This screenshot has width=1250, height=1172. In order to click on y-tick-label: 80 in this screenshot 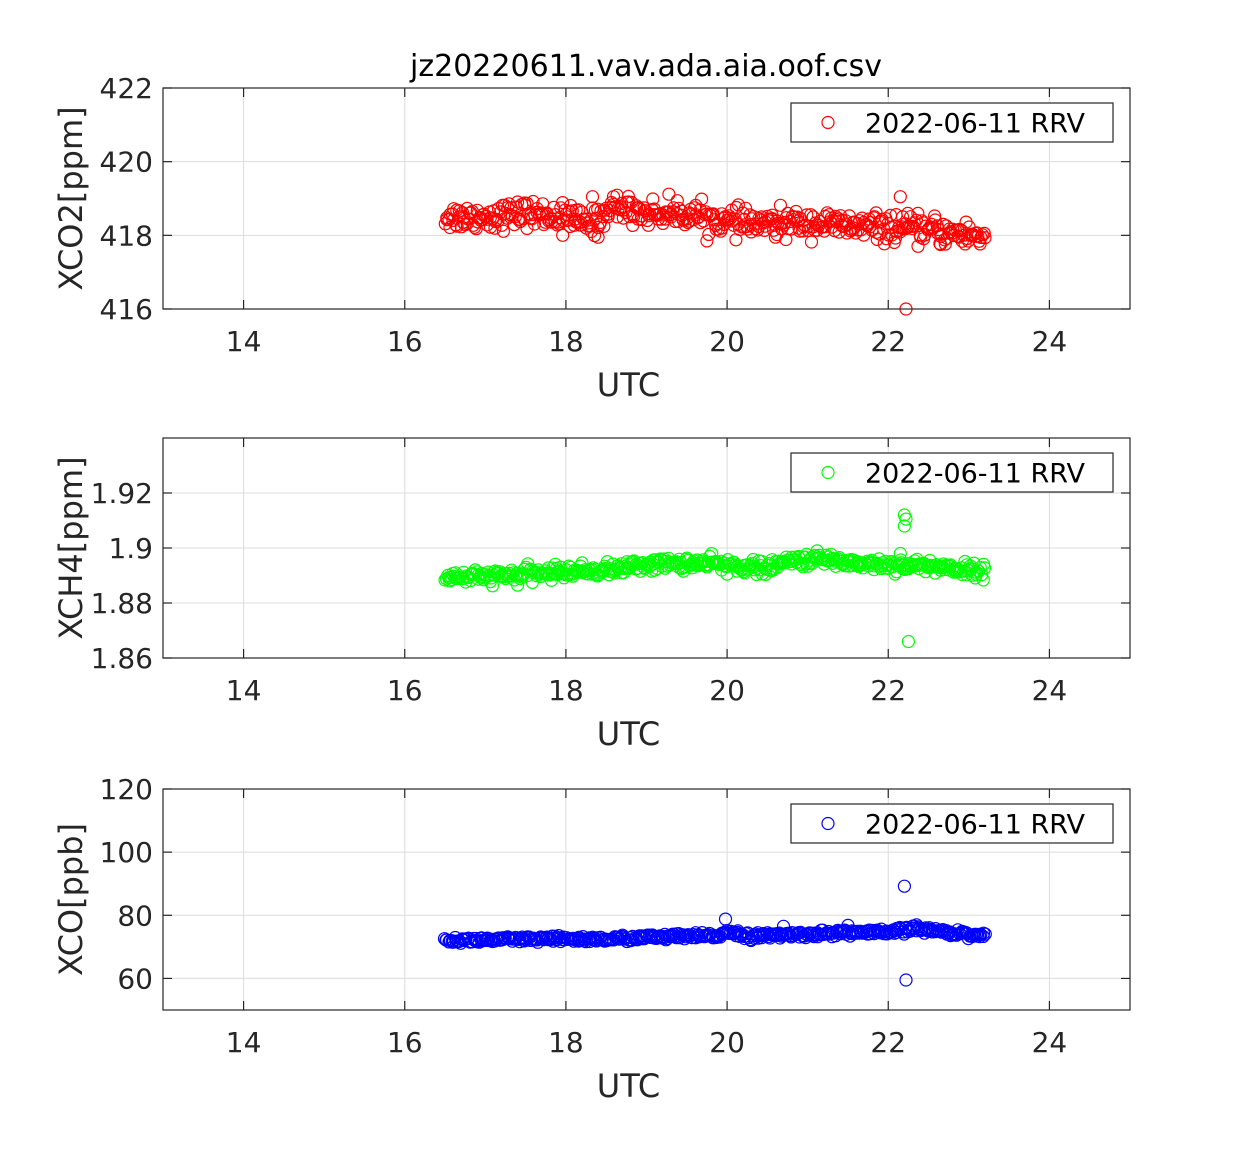, I will do `click(135, 915)`.